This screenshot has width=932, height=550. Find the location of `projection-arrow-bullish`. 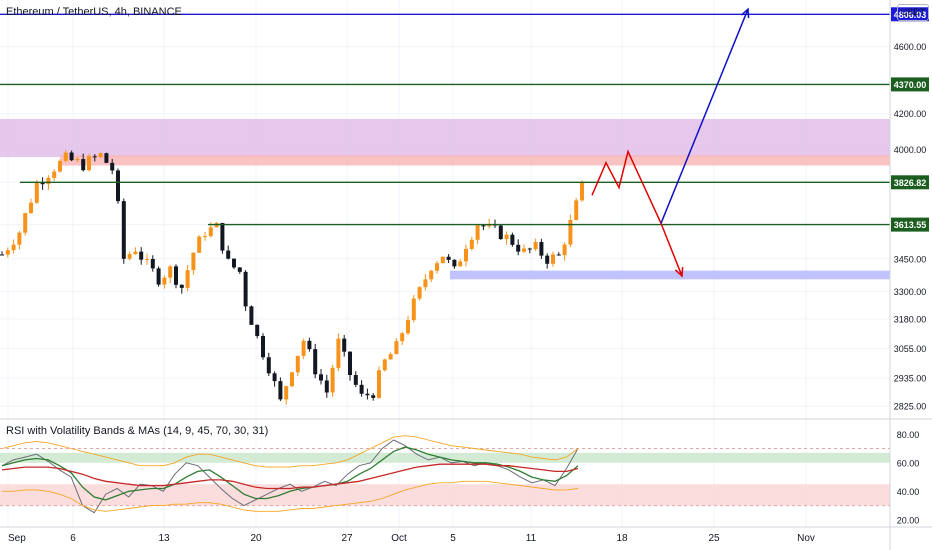

projection-arrow-bullish is located at coordinates (745, 13).